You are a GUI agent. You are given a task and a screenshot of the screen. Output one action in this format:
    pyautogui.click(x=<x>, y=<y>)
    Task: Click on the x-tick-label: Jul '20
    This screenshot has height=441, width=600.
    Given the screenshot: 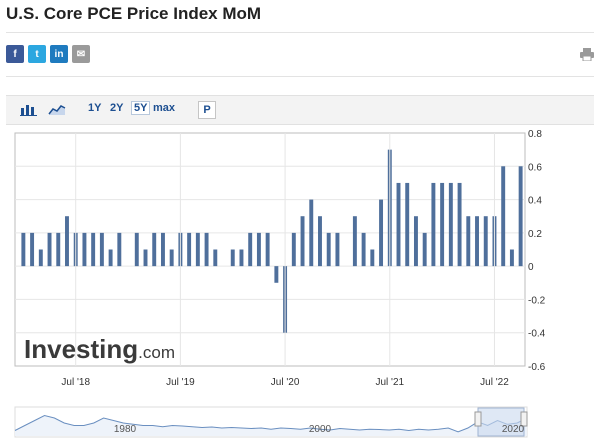 What is the action you would take?
    pyautogui.click(x=285, y=382)
    